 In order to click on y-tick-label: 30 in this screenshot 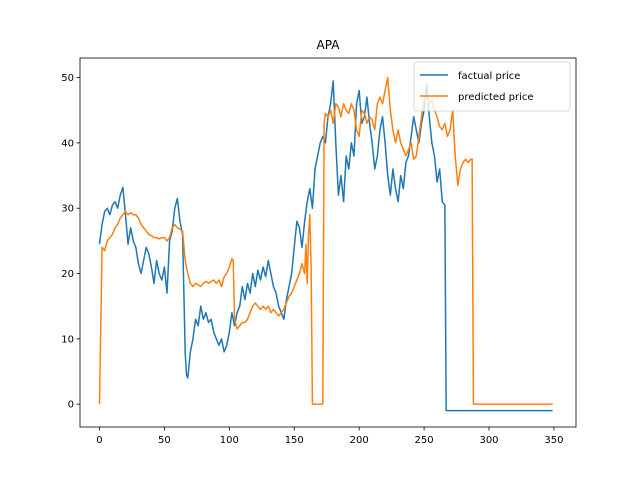, I will do `click(67, 209)`.